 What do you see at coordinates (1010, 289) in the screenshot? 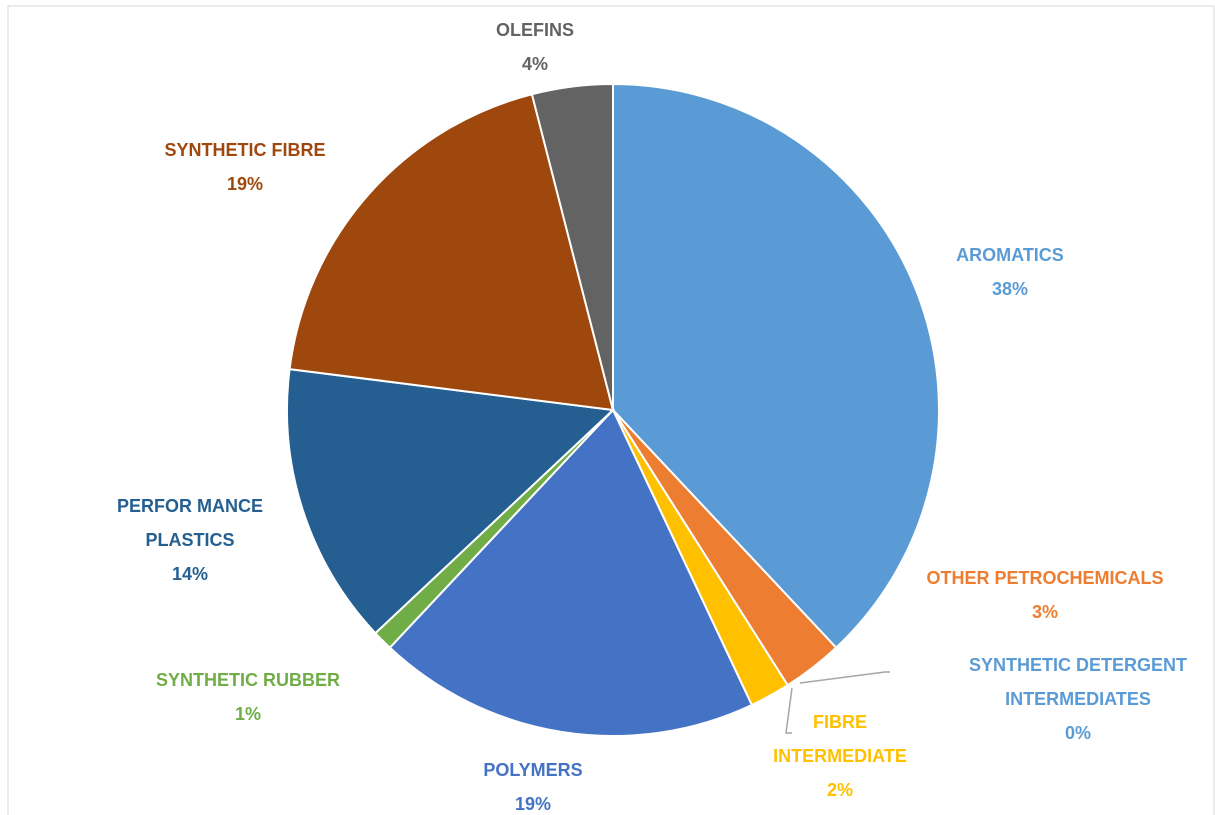
I see `value-label: 38%` at bounding box center [1010, 289].